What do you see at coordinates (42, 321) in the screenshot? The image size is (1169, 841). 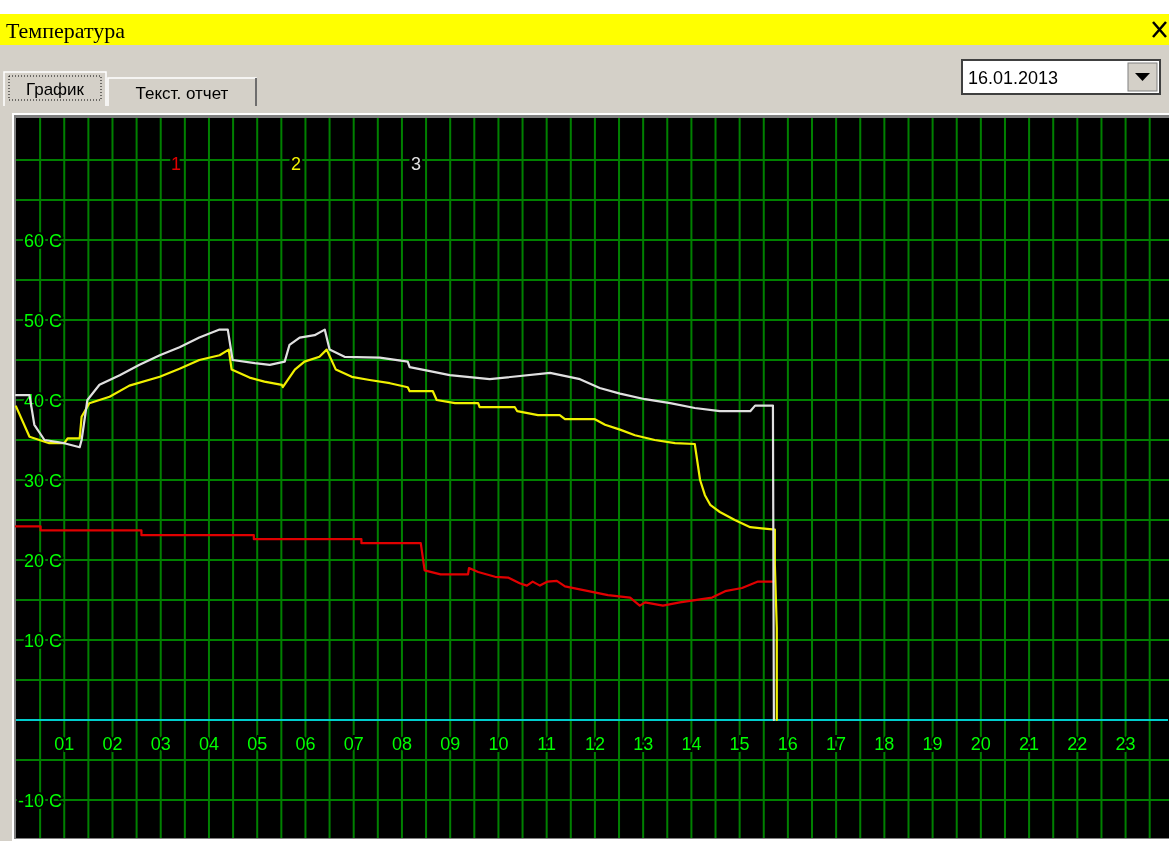 I see `y-tick-label: 50 C` at bounding box center [42, 321].